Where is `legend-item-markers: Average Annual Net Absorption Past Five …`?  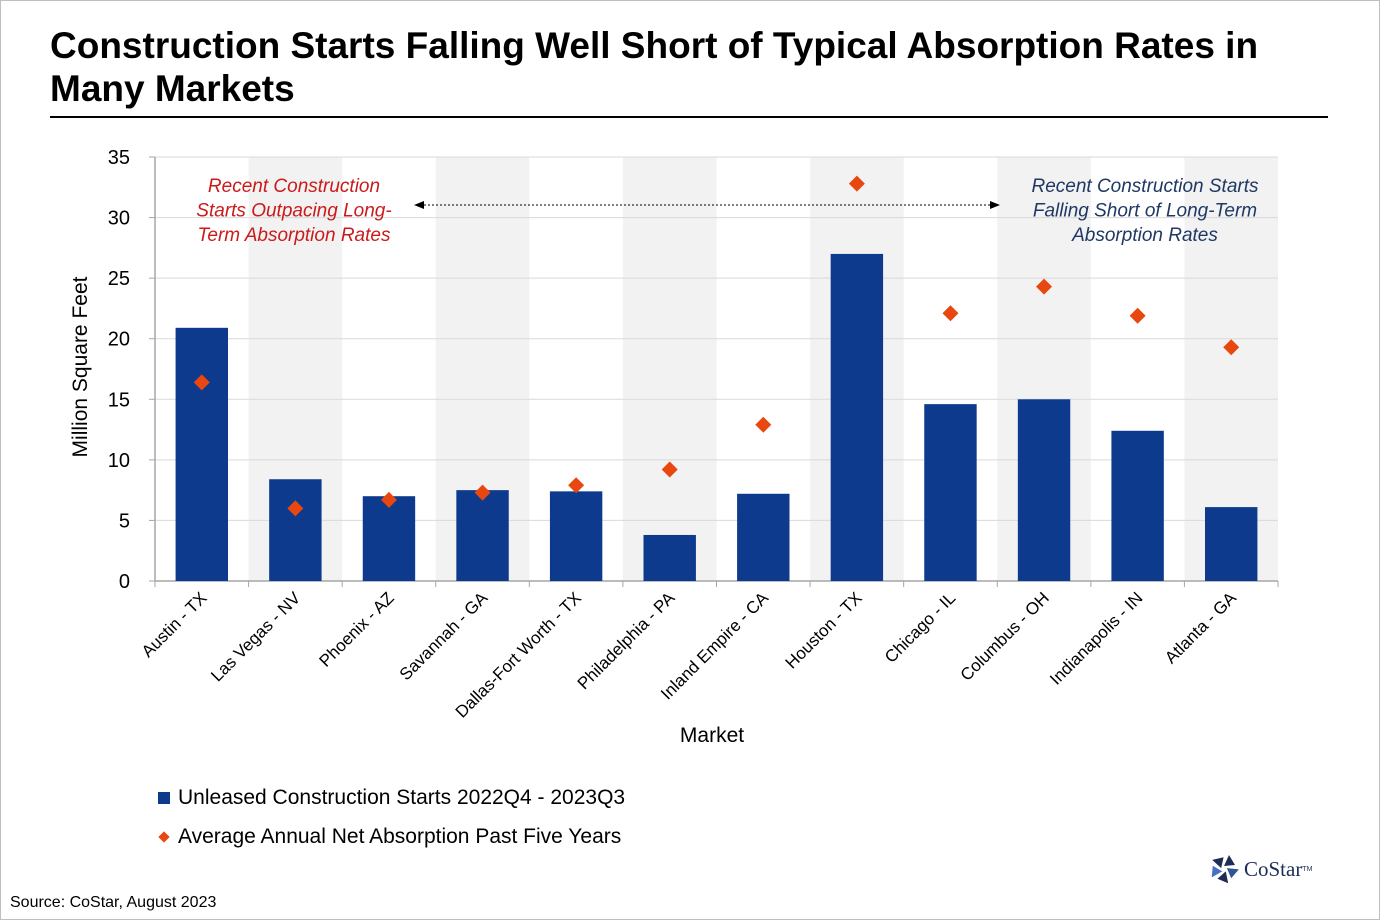
legend-item-markers: Average Annual Net Absorption Past Five … is located at coordinates (391, 836).